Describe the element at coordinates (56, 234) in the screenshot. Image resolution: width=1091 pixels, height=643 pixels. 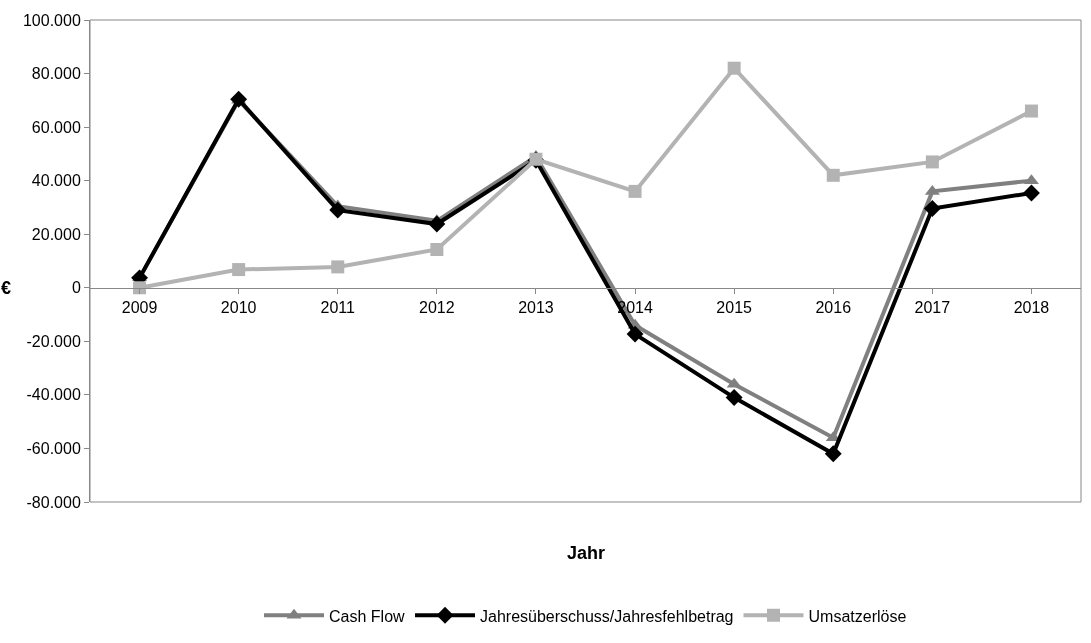
I see `y-tick-label: 20.000` at that location.